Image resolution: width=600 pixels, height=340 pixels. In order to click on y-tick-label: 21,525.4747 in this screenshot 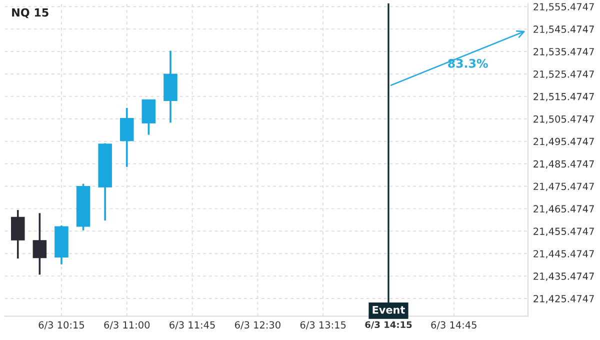, I will do `click(564, 74)`.